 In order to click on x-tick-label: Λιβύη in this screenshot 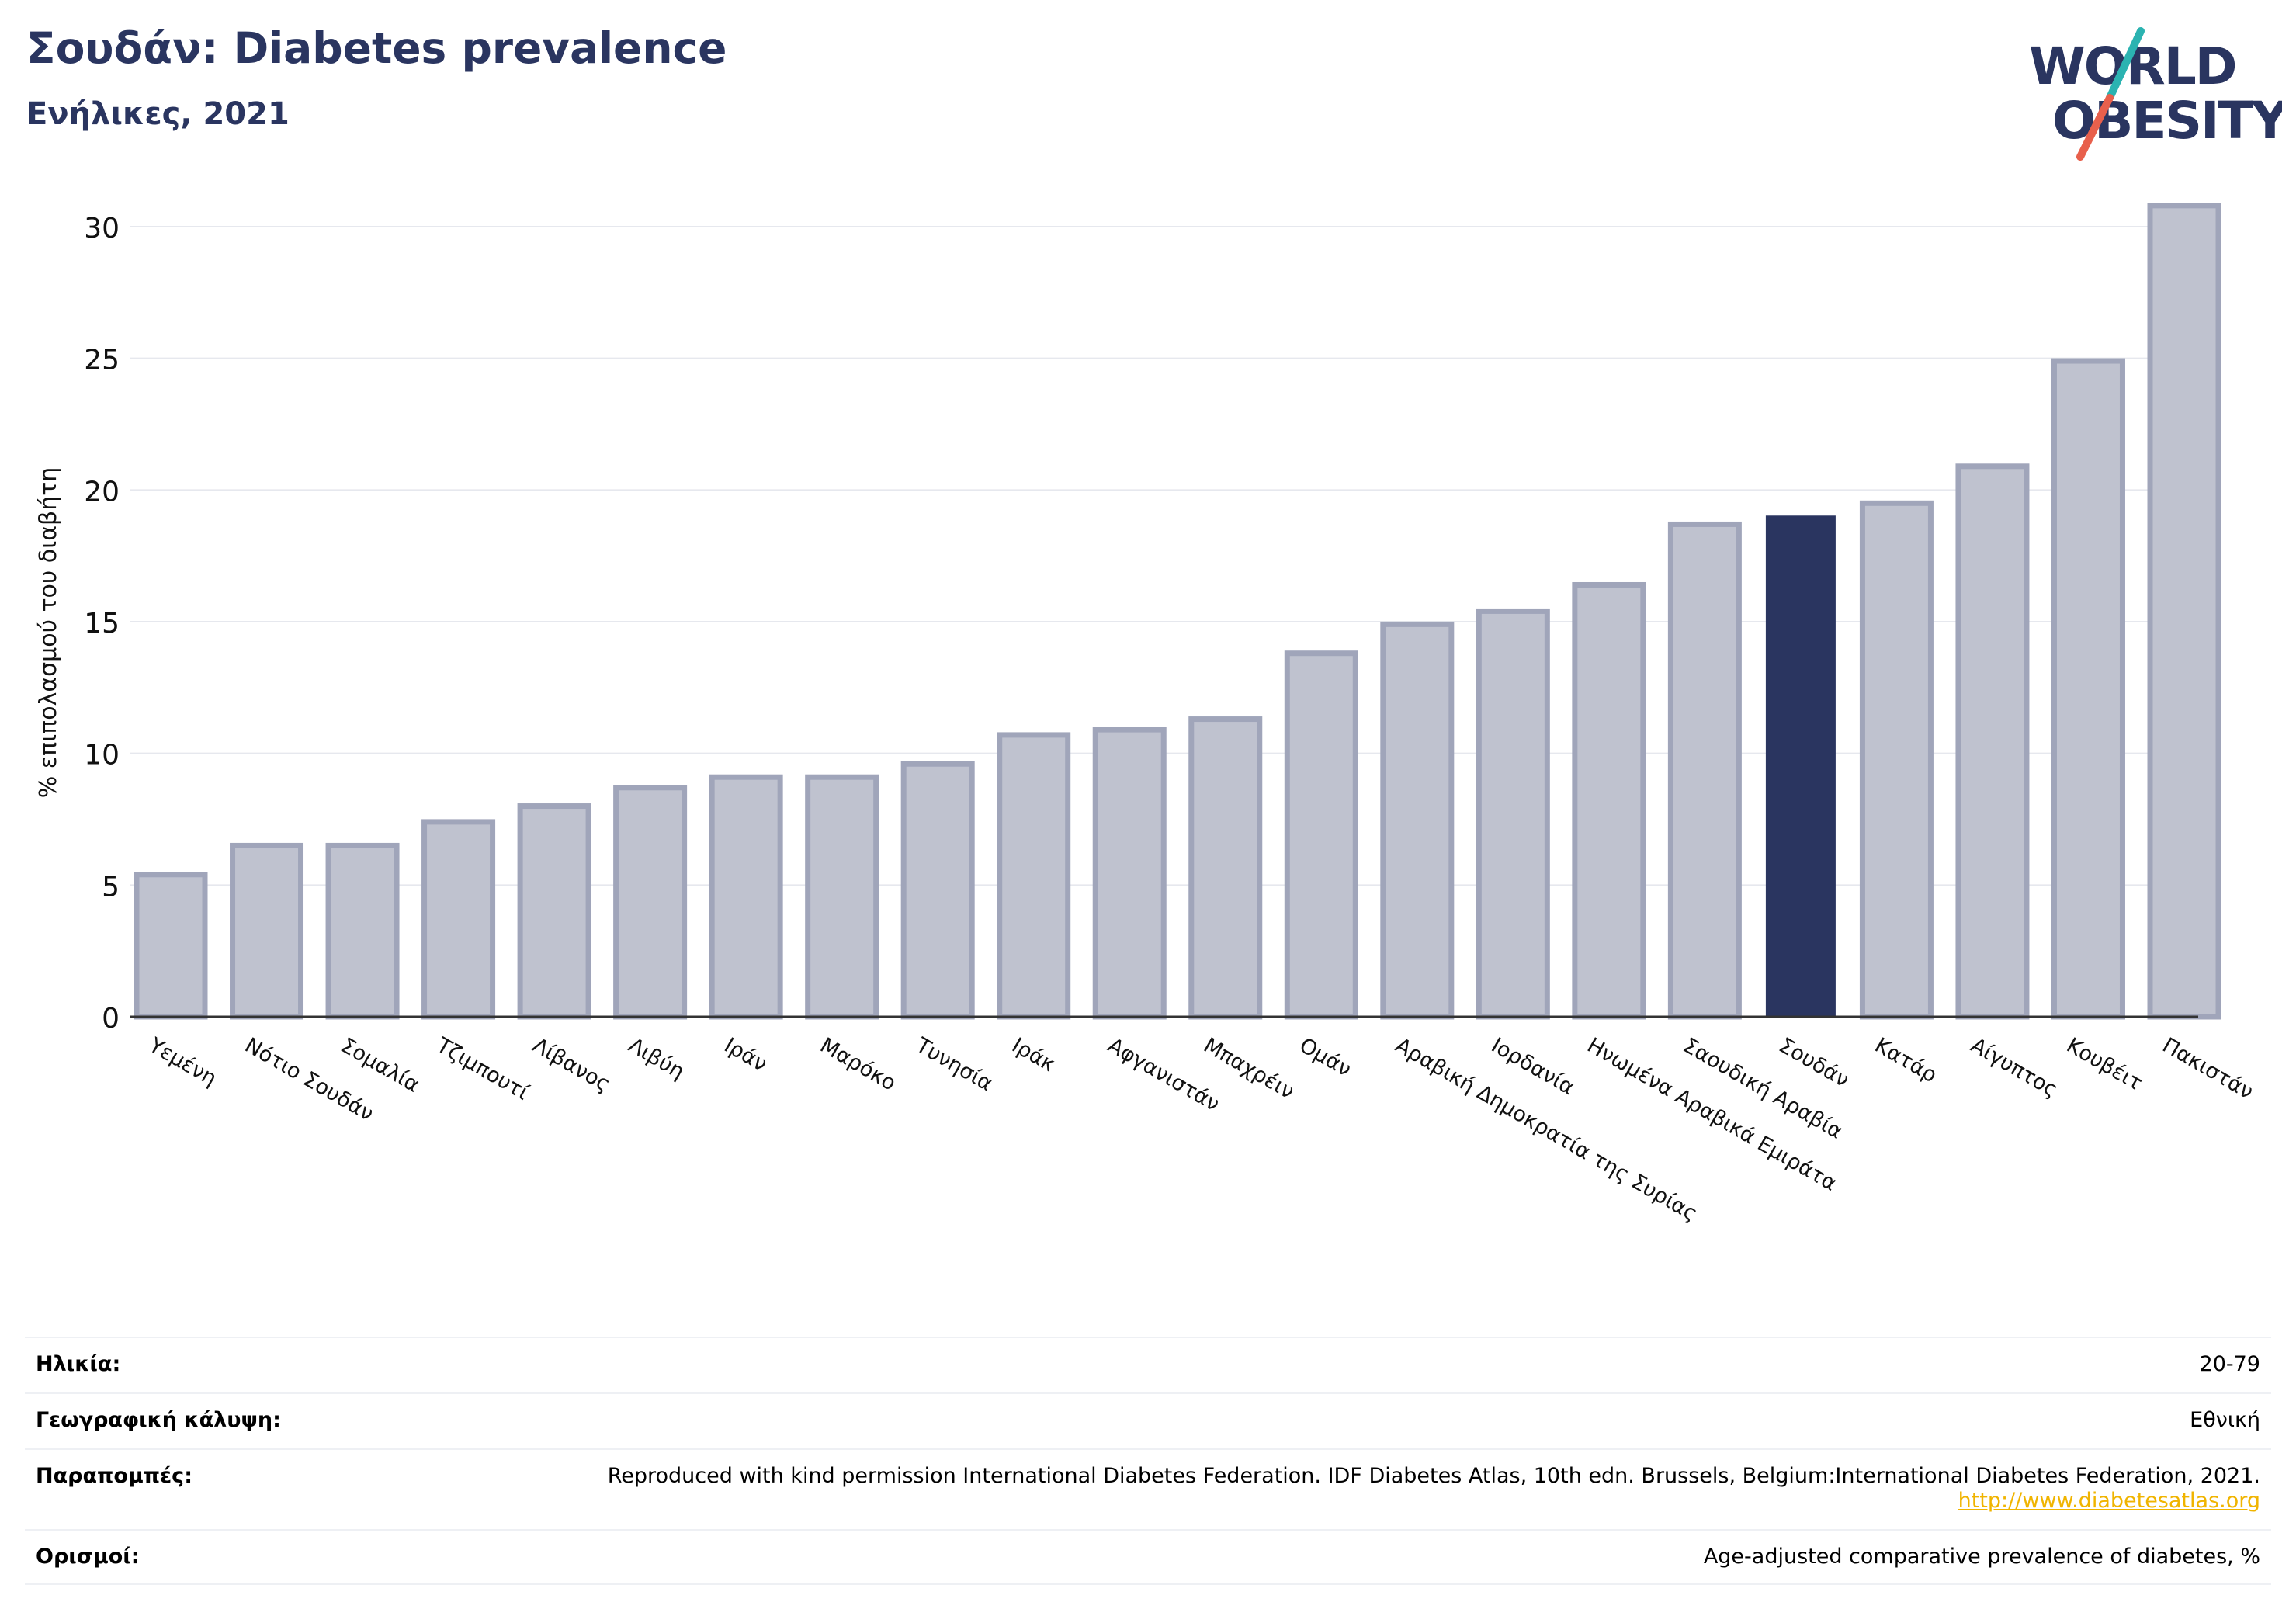, I will do `click(656, 1058)`.